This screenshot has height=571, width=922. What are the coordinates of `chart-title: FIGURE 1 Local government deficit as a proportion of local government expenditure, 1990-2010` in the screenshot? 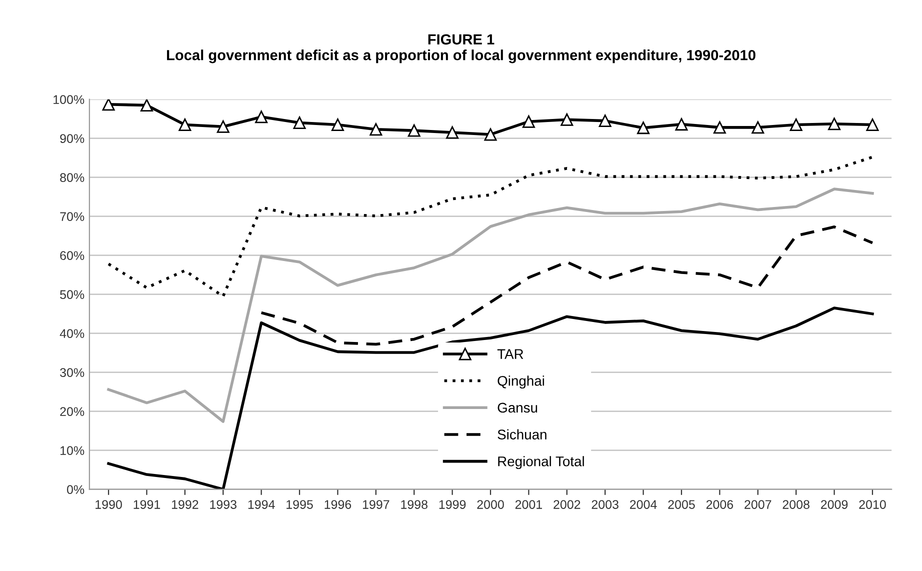 It's located at (461, 49).